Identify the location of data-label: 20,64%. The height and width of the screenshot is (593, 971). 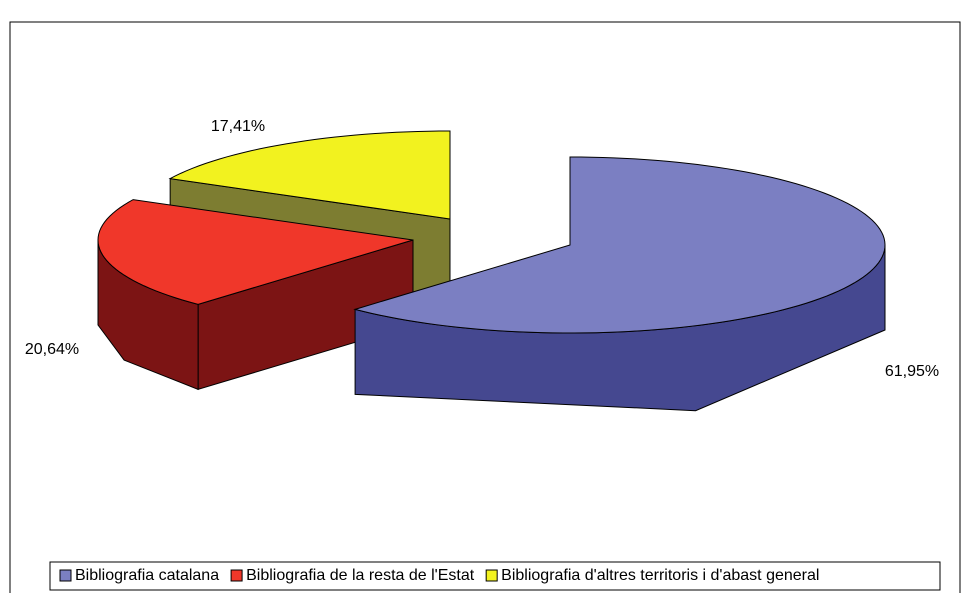
(52, 349).